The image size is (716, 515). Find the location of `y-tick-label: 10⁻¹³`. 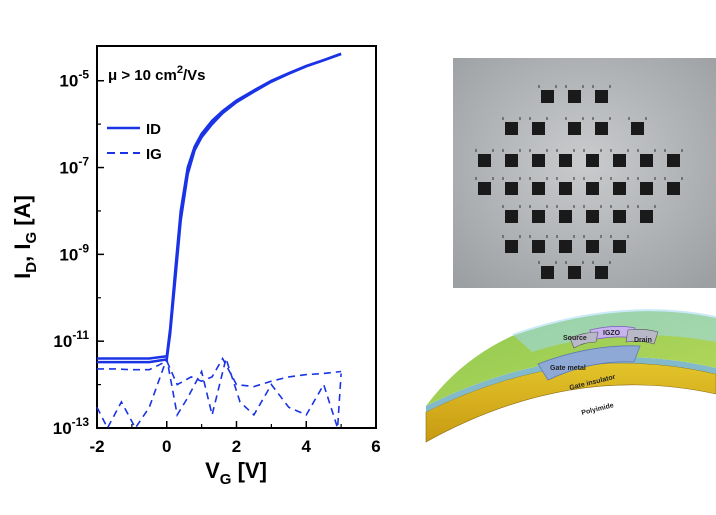

y-tick-label: 10⁻¹³ is located at coordinates (71, 426).